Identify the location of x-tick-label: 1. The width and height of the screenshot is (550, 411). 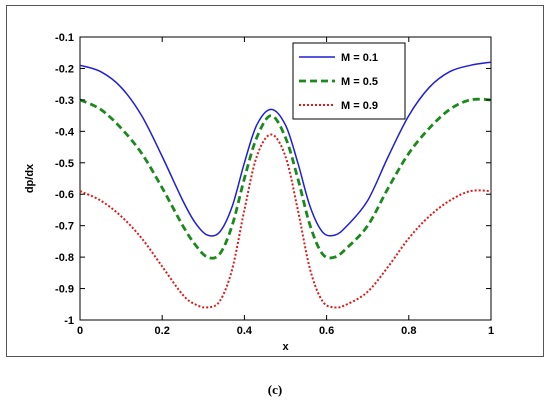
(491, 331).